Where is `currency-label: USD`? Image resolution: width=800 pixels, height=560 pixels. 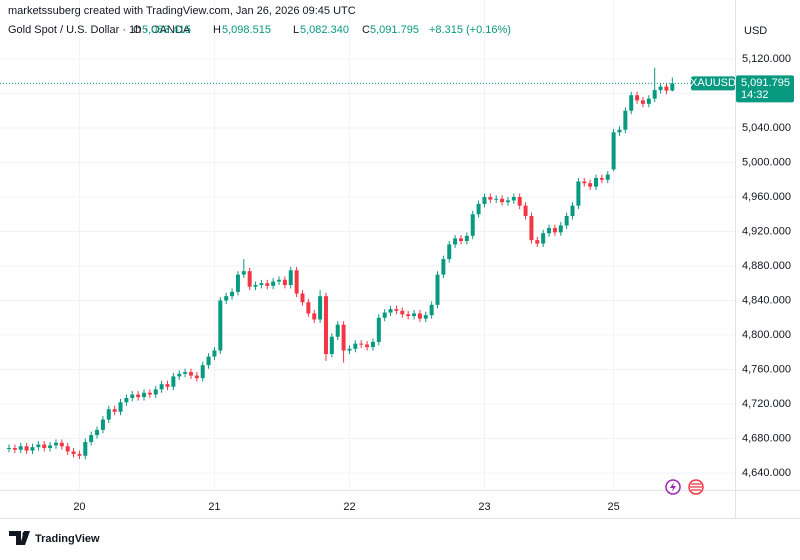
currency-label: USD is located at coordinates (755, 31).